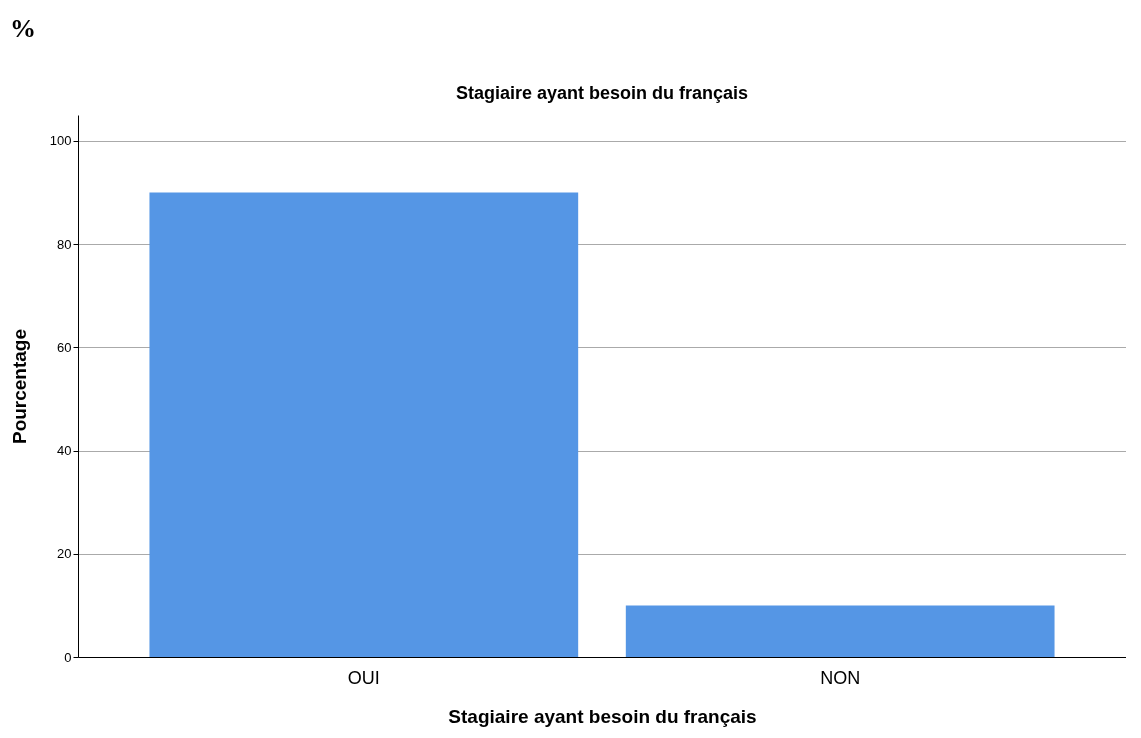 This screenshot has height=738, width=1141. I want to click on y-tick-label: 40, so click(64, 451).